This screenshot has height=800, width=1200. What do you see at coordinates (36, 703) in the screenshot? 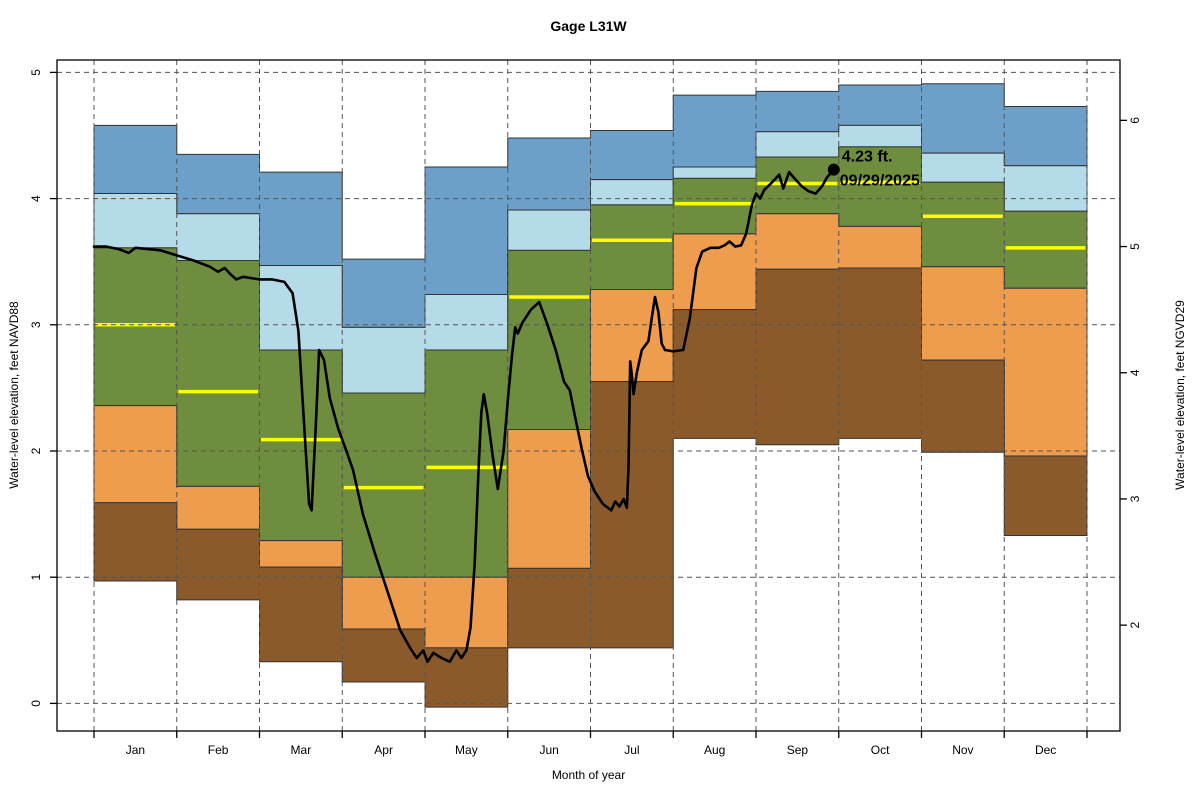
I see `y-left-tick-label: 0` at bounding box center [36, 703].